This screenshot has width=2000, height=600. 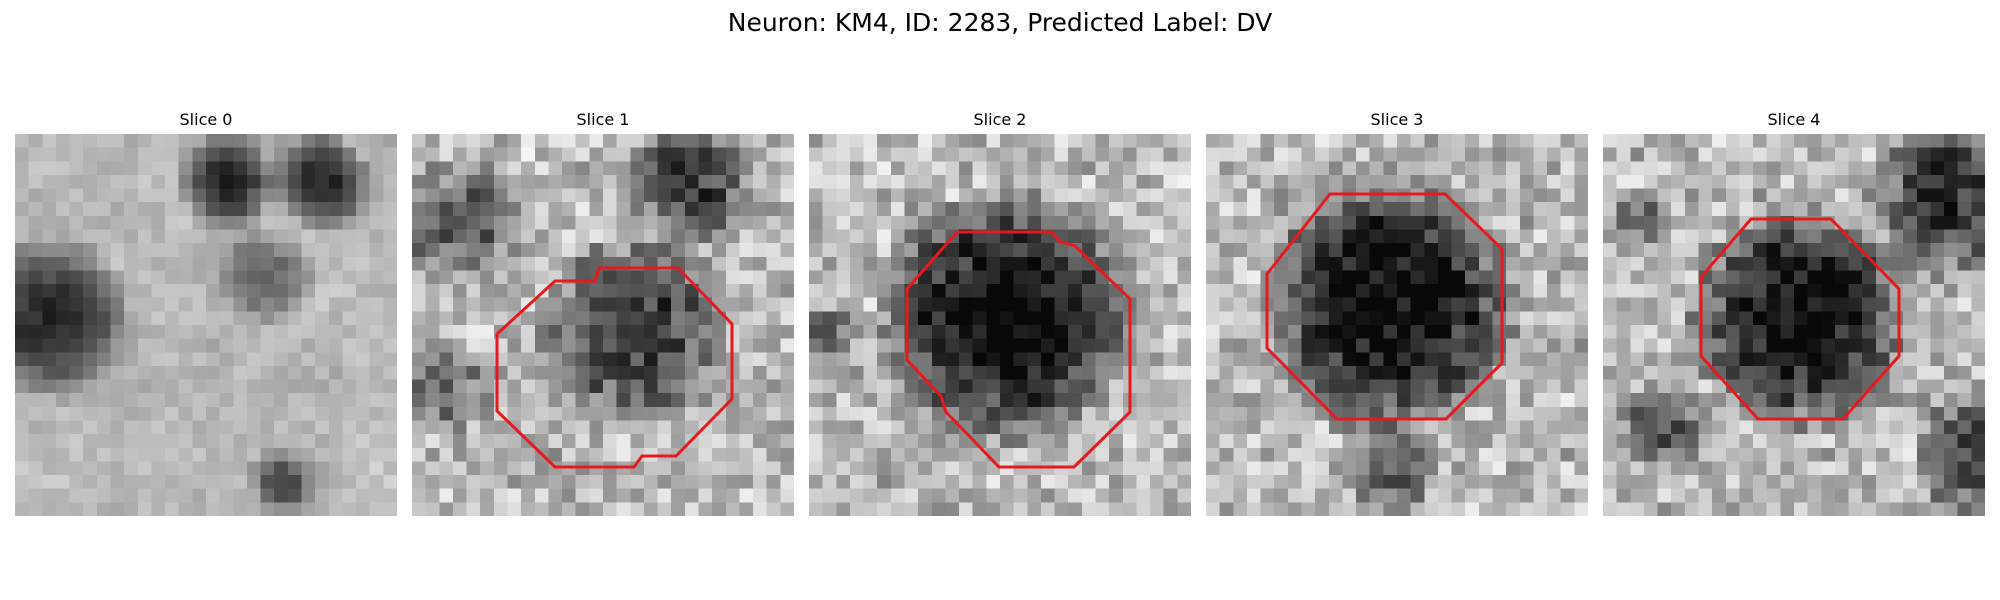 I want to click on slice-panel-0: Slice 0, so click(x=206, y=313).